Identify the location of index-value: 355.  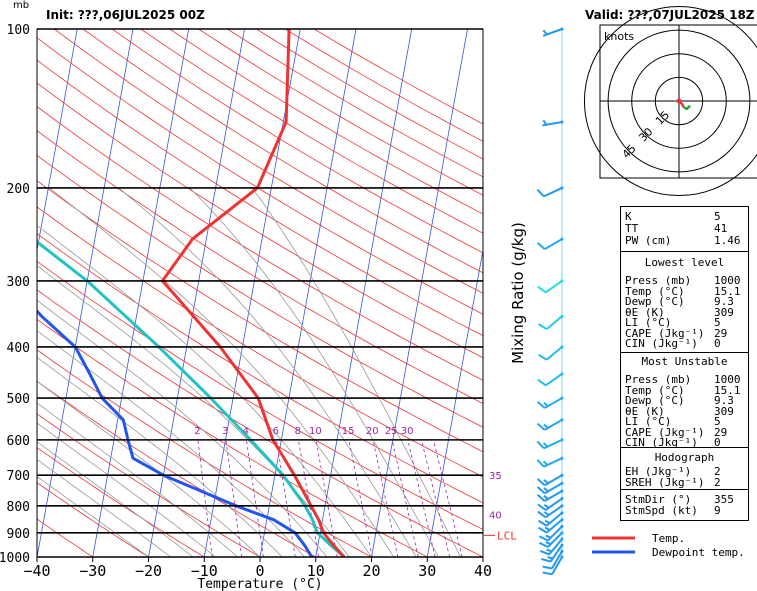
(724, 499).